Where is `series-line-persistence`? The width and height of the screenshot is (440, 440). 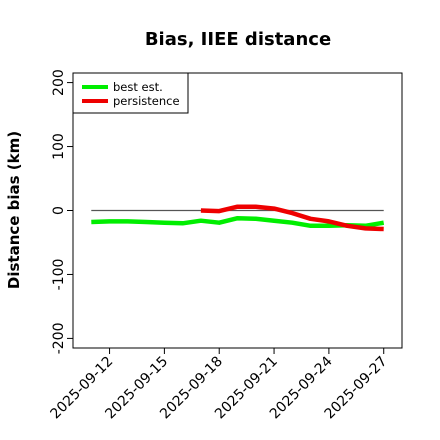
series-line-persistence is located at coordinates (292, 218).